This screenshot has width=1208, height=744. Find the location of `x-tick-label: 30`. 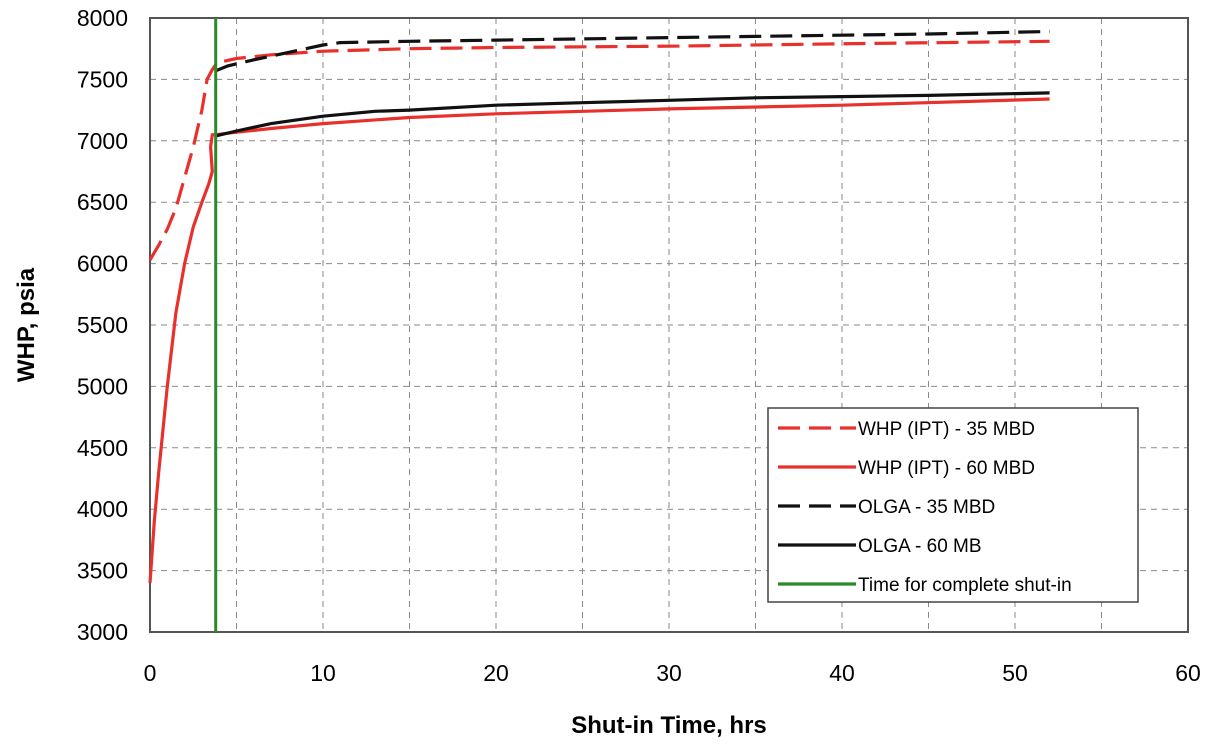

x-tick-label: 30 is located at coordinates (669, 673).